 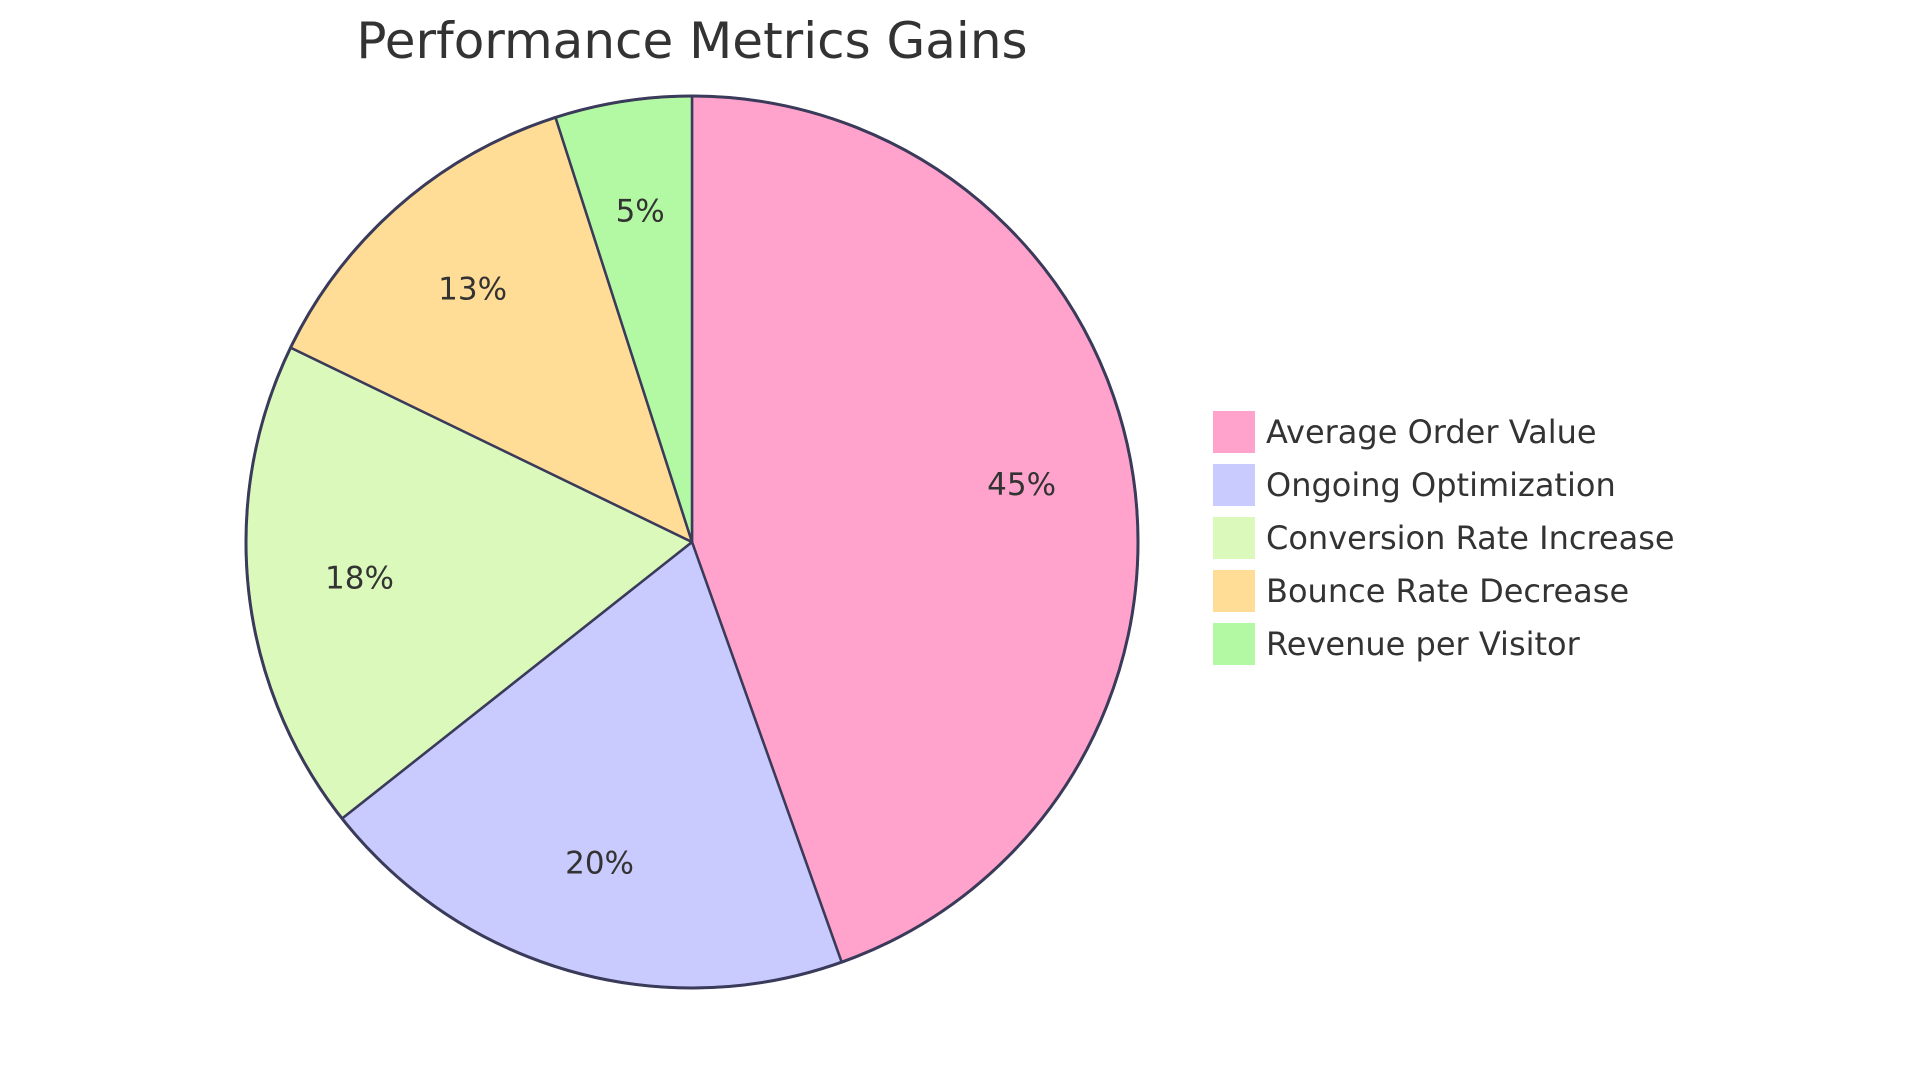 I want to click on legend-swatch-revenue-per-visitor, so click(x=1234, y=644).